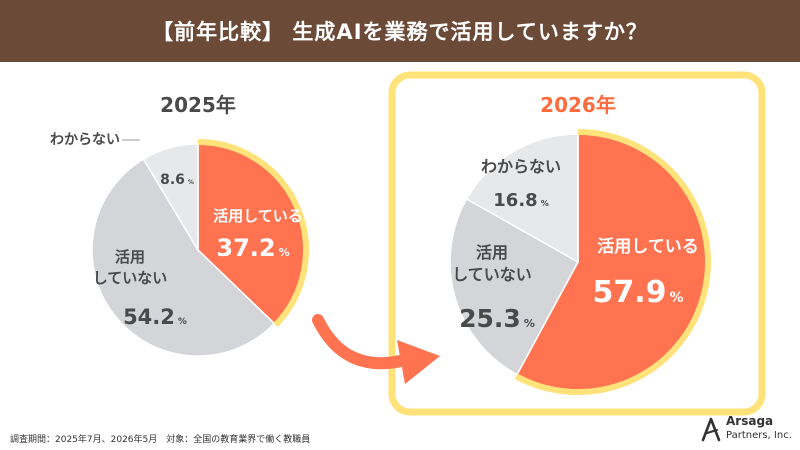  Describe the element at coordinates (253, 233) in the screenshot. I see `pie-highlight-arc-2025` at that location.